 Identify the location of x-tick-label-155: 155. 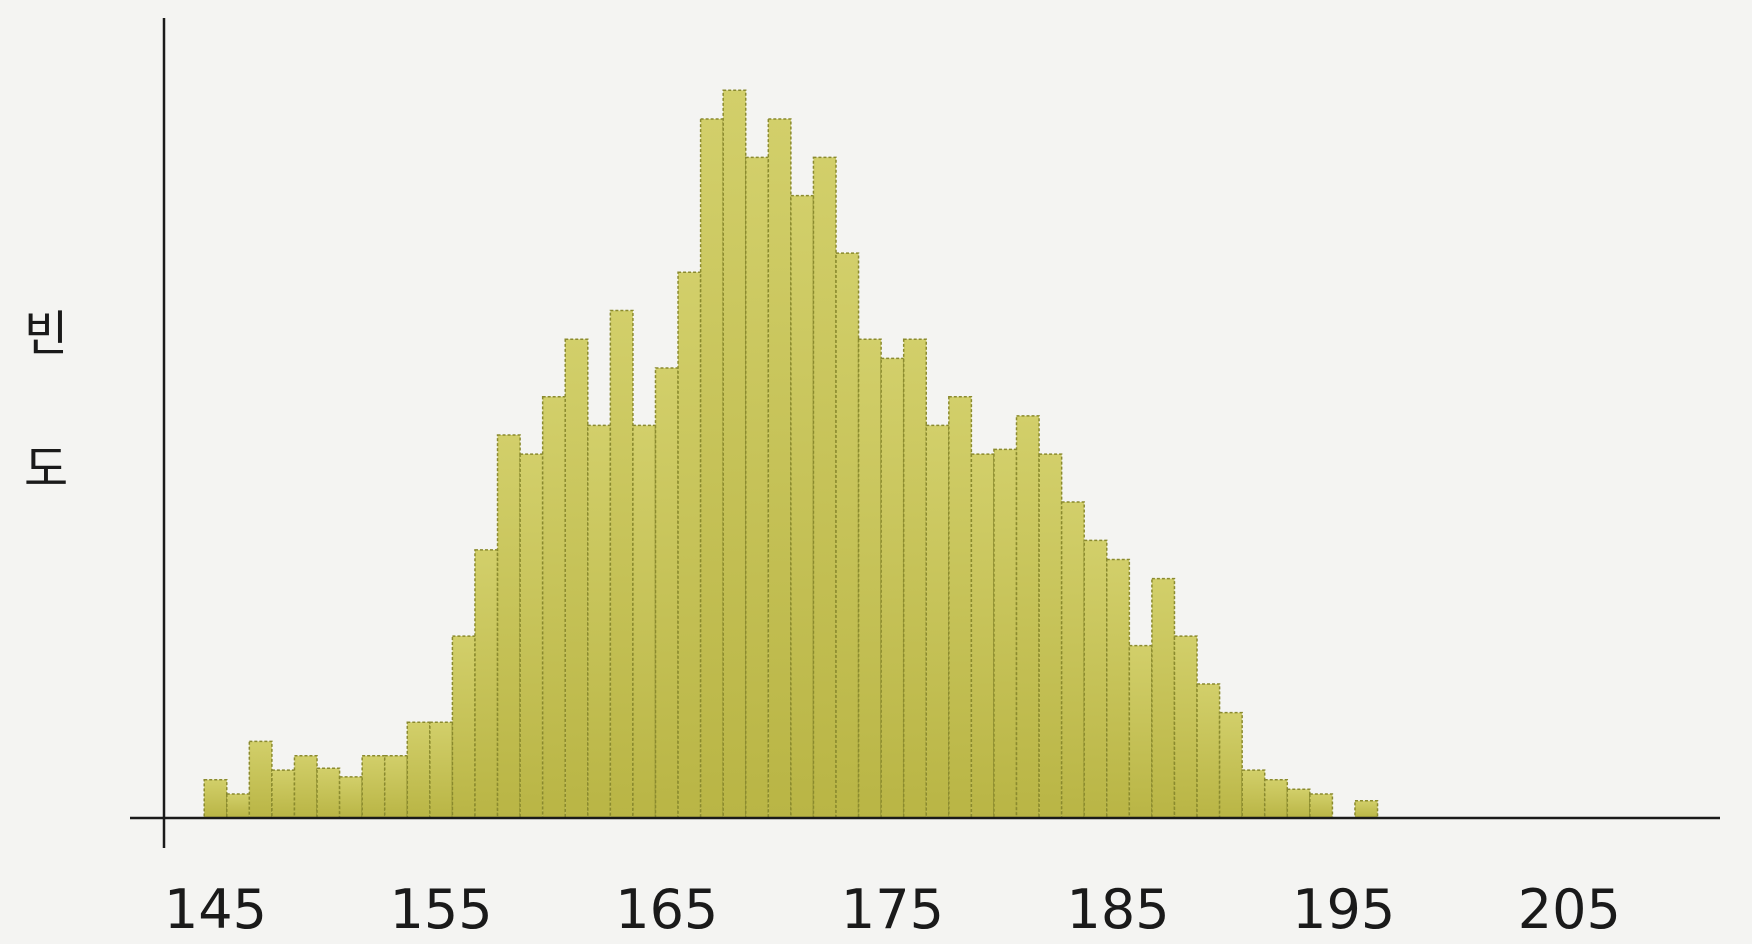
(441, 909).